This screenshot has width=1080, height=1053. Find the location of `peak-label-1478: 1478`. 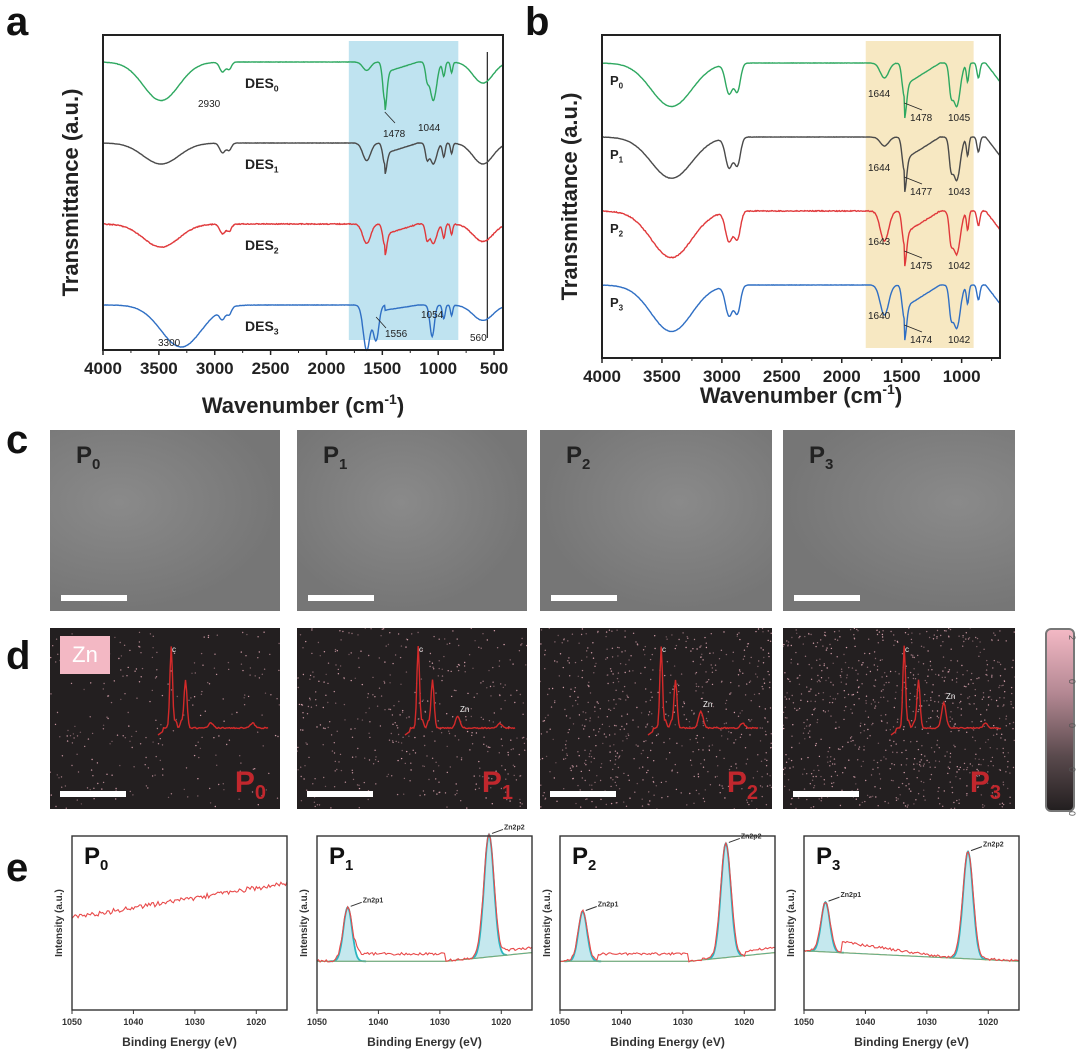

peak-label-1478: 1478 is located at coordinates (394, 134).